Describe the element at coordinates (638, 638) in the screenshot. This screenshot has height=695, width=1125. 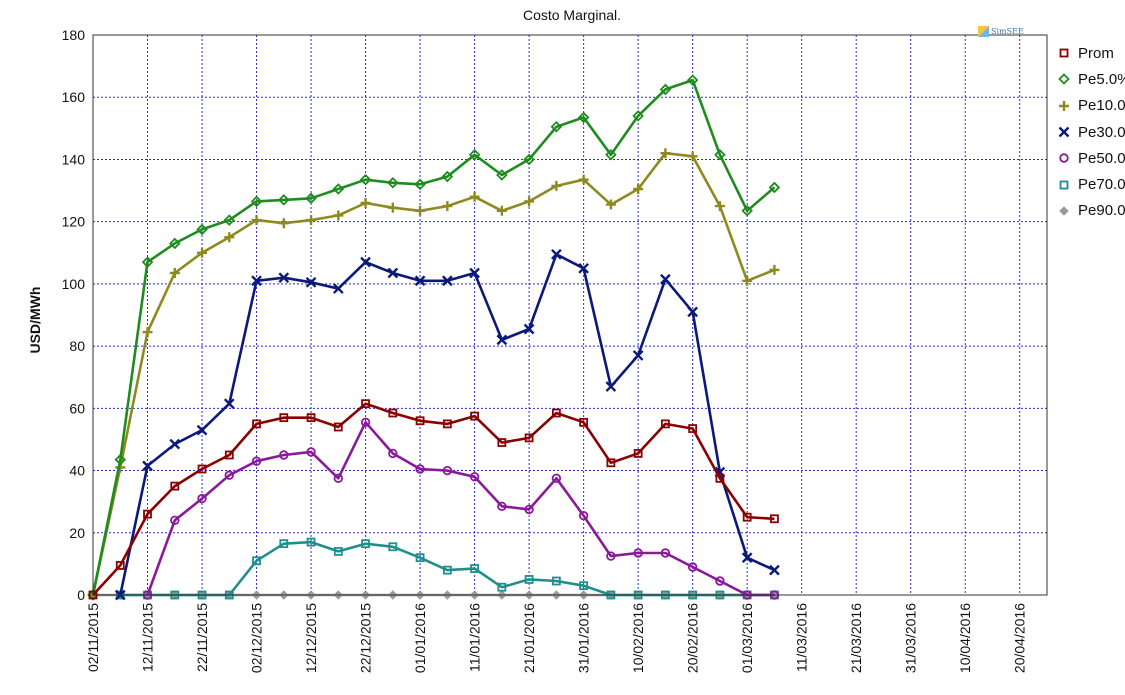
I see `x-tick-label: 10/02/2016` at that location.